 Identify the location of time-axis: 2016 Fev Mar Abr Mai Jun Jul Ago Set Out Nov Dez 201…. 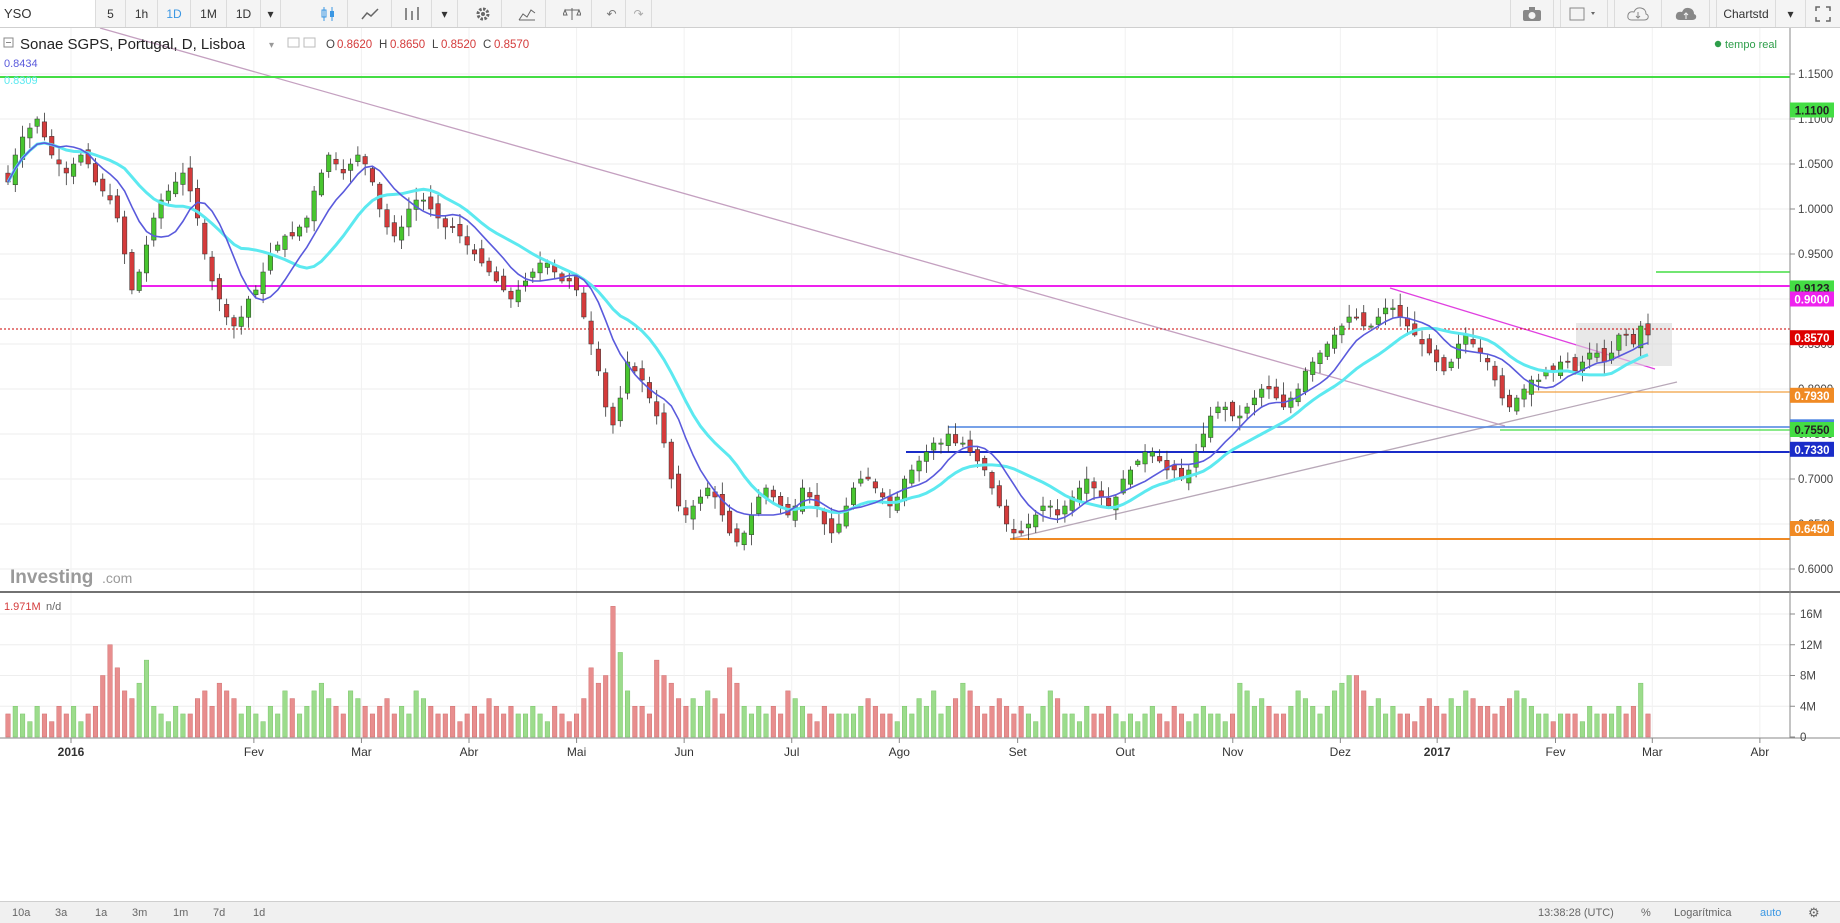
(914, 748).